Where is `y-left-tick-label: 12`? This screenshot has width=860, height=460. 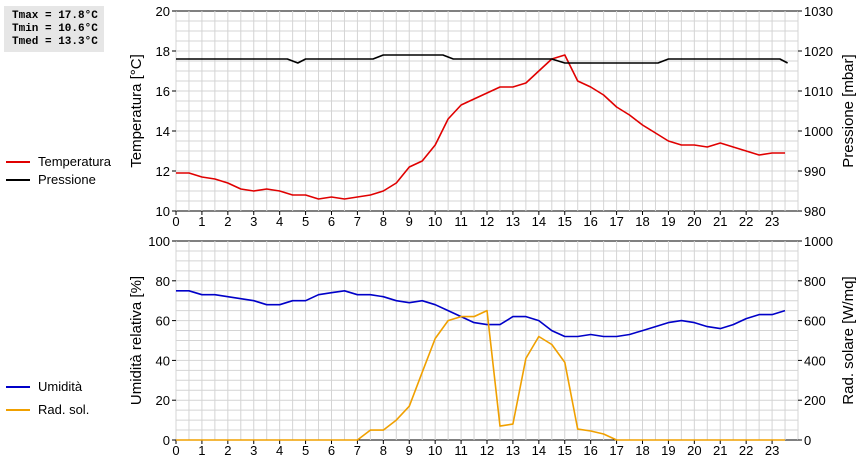 y-left-tick-label: 12 is located at coordinates (163, 171).